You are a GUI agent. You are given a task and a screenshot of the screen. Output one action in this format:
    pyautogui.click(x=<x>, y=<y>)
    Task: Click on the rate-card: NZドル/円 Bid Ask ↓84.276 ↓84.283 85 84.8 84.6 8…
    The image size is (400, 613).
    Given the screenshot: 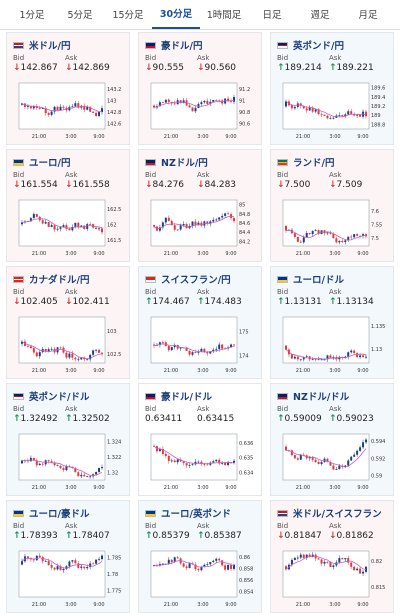 What is the action you would take?
    pyautogui.click(x=200, y=205)
    